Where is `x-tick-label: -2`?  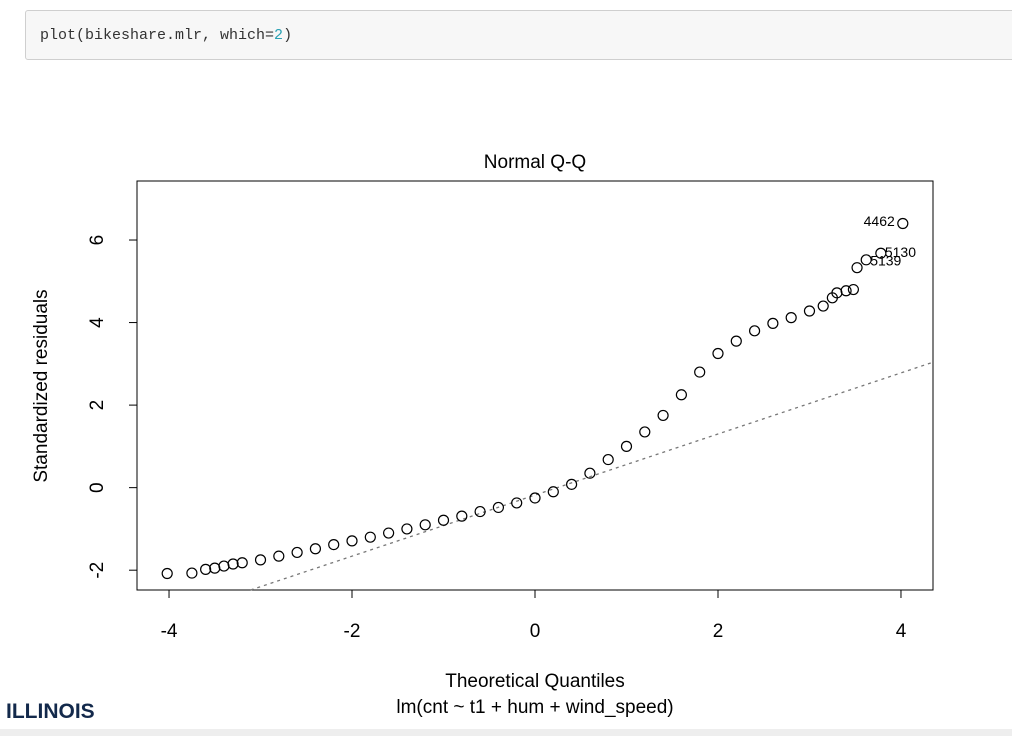 x-tick-label: -2 is located at coordinates (352, 631).